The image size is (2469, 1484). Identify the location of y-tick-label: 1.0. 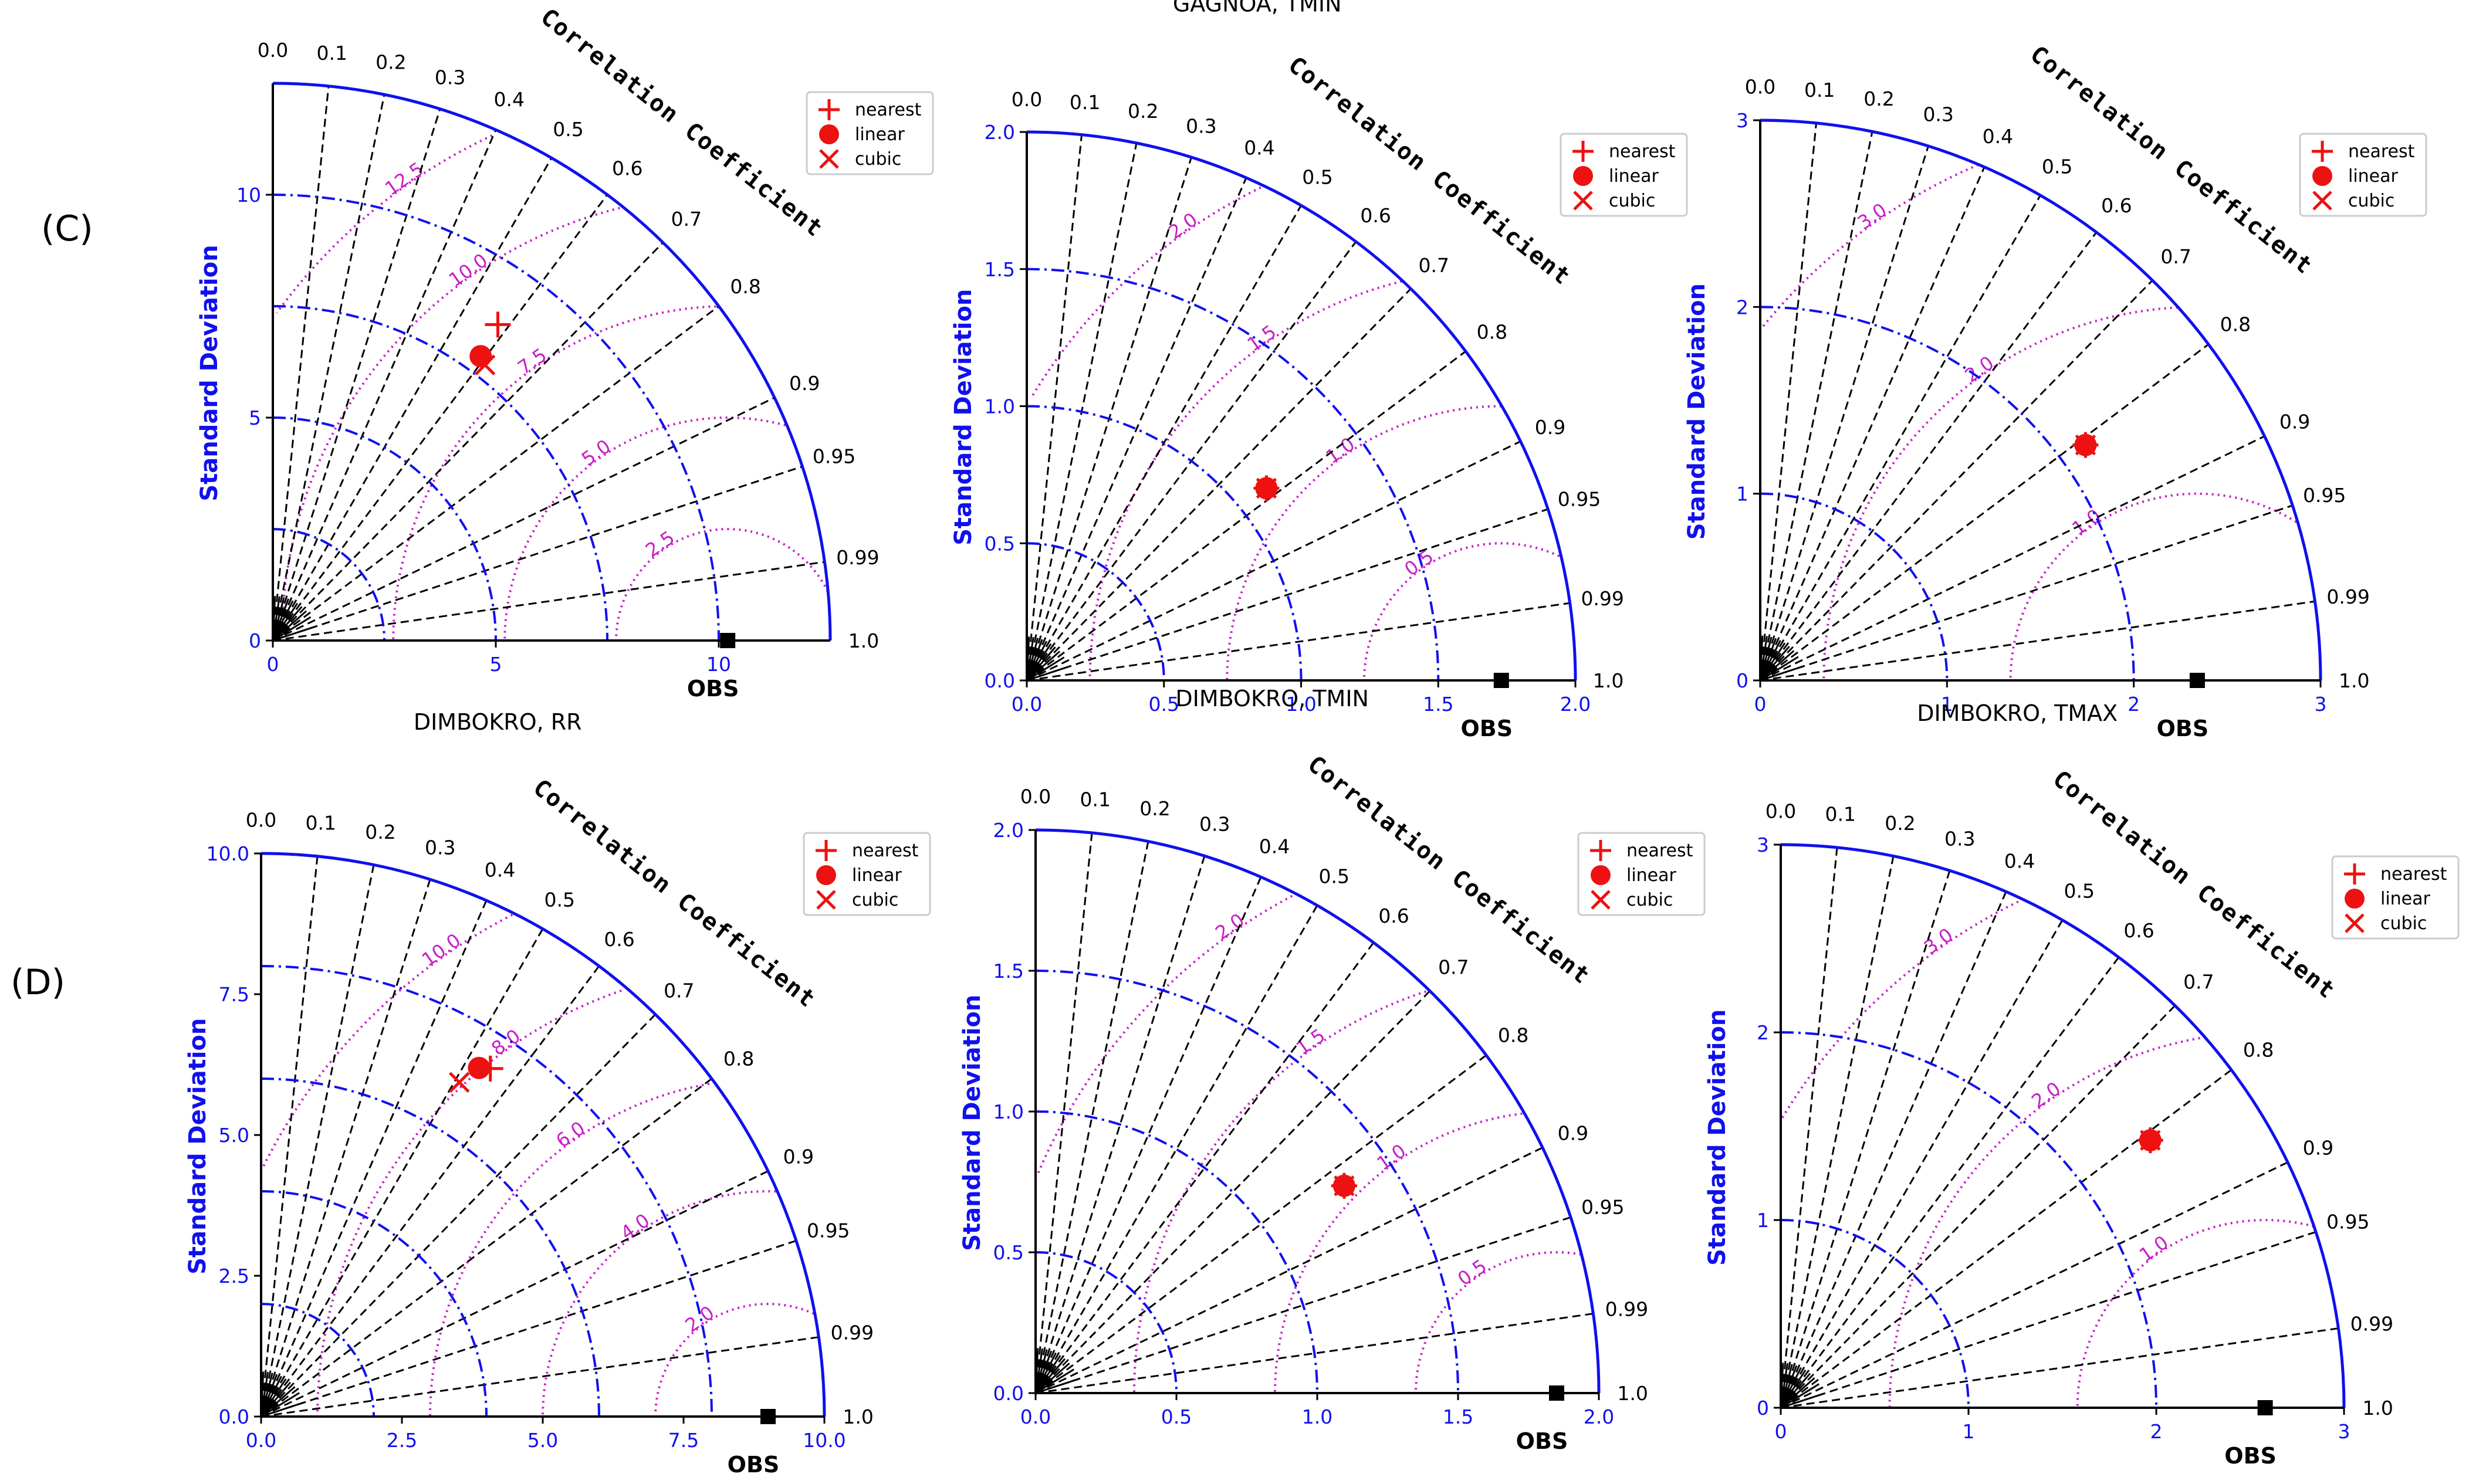
(1000, 407).